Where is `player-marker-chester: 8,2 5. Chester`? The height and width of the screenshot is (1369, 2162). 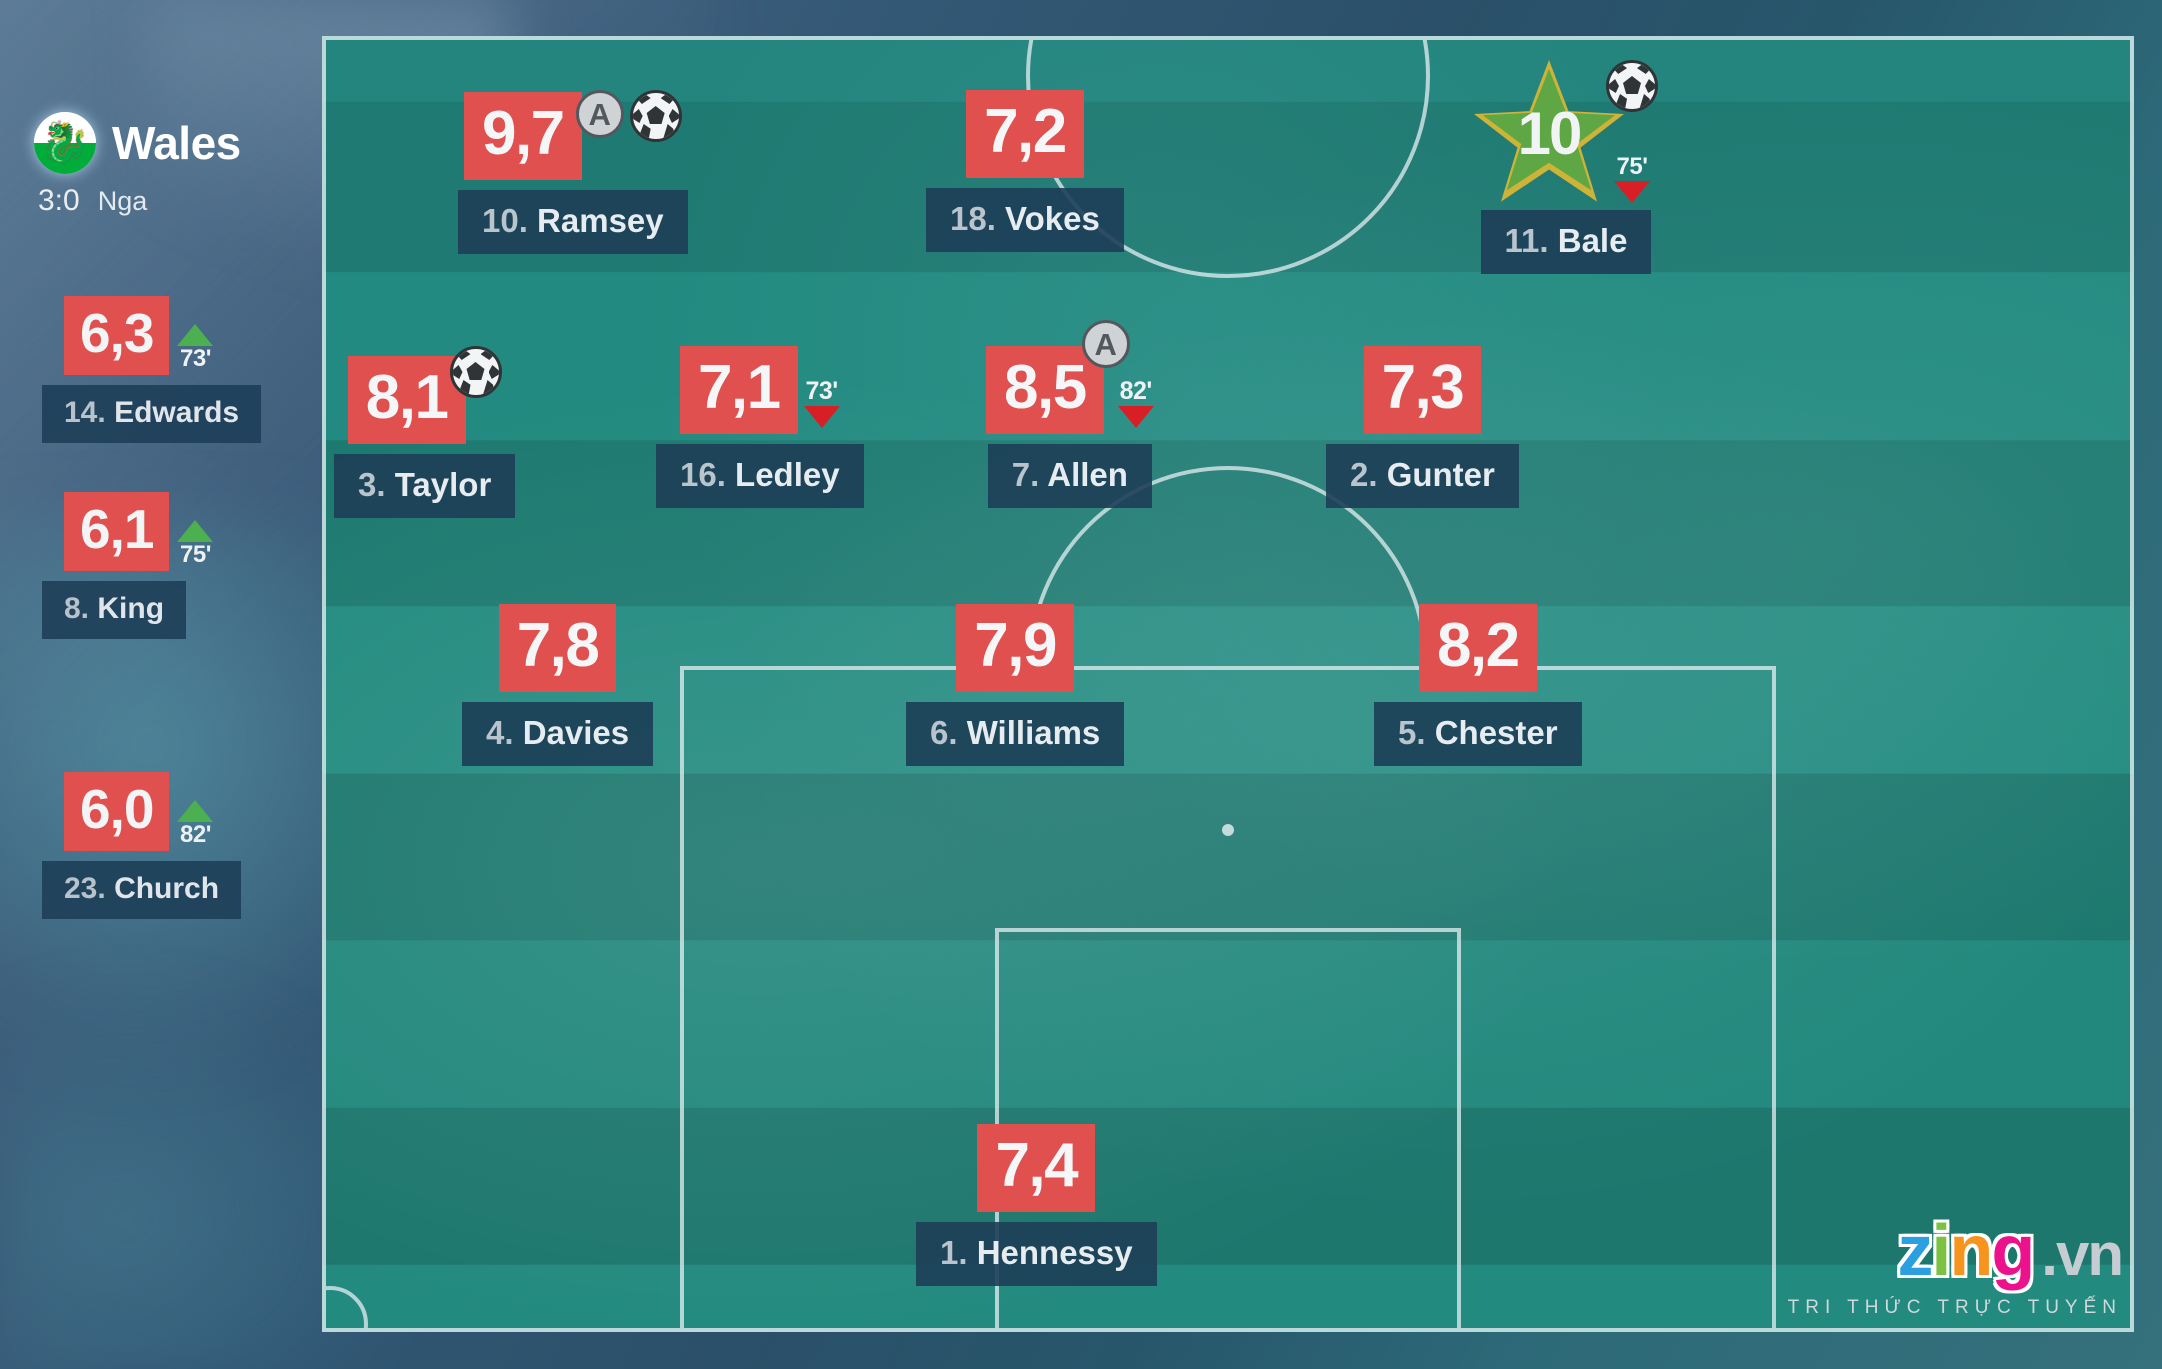
player-marker-chester: 8,2 5. Chester is located at coordinates (1478, 685).